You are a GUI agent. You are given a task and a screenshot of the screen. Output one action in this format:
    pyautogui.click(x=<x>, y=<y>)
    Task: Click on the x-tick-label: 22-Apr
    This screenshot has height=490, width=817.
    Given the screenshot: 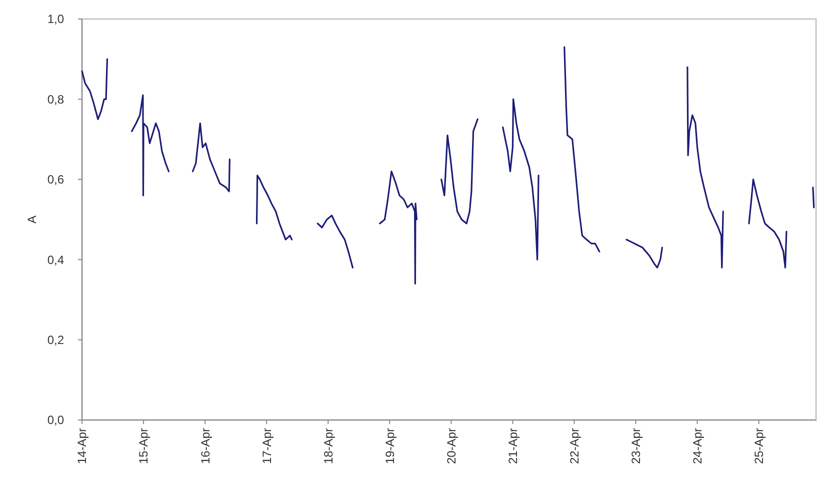 What is the action you would take?
    pyautogui.click(x=574, y=446)
    